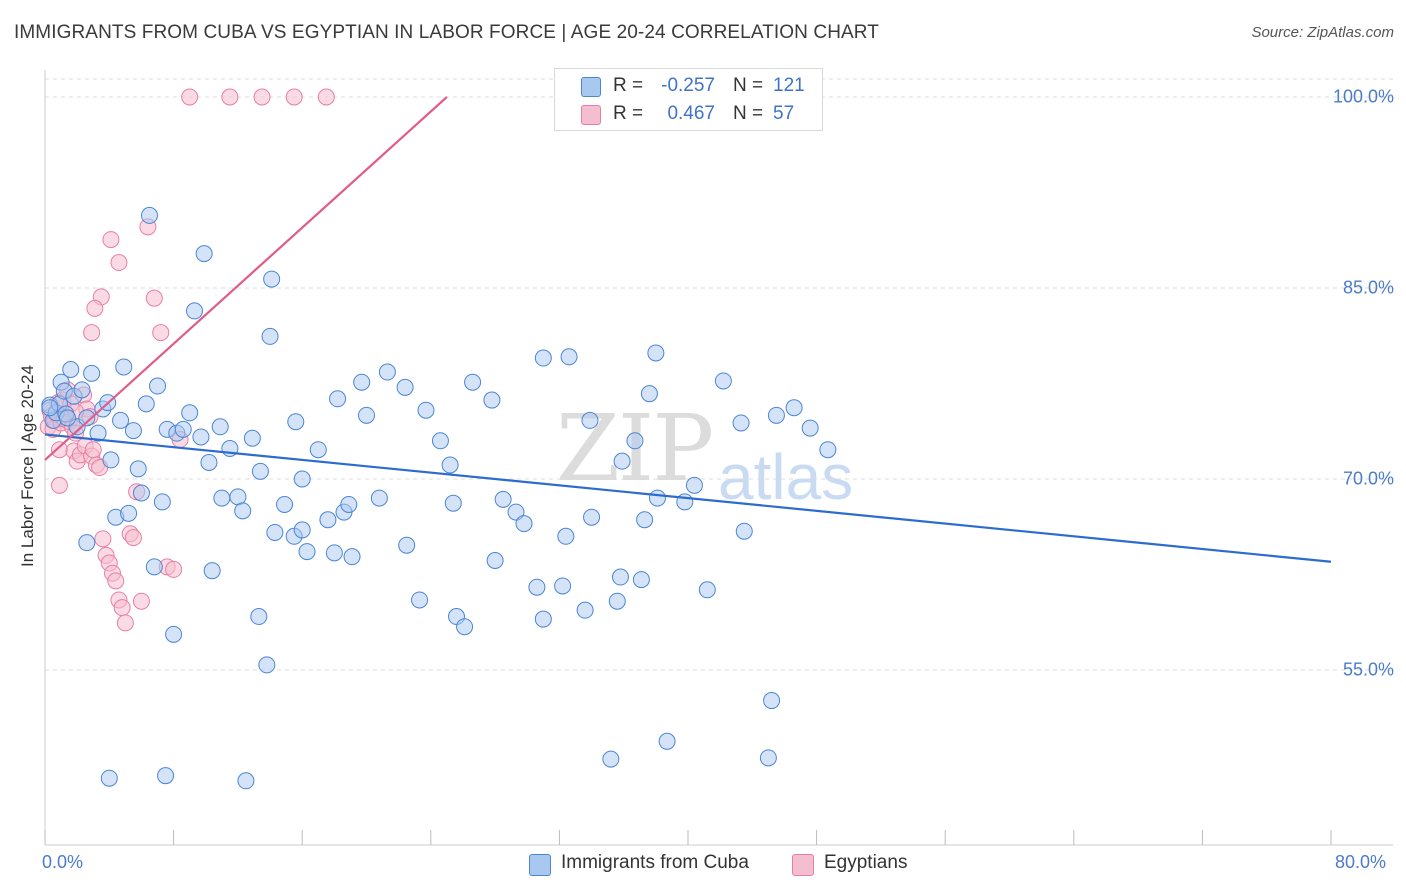  What do you see at coordinates (1368, 478) in the screenshot?
I see `y-tick-70: 70.0%` at bounding box center [1368, 478].